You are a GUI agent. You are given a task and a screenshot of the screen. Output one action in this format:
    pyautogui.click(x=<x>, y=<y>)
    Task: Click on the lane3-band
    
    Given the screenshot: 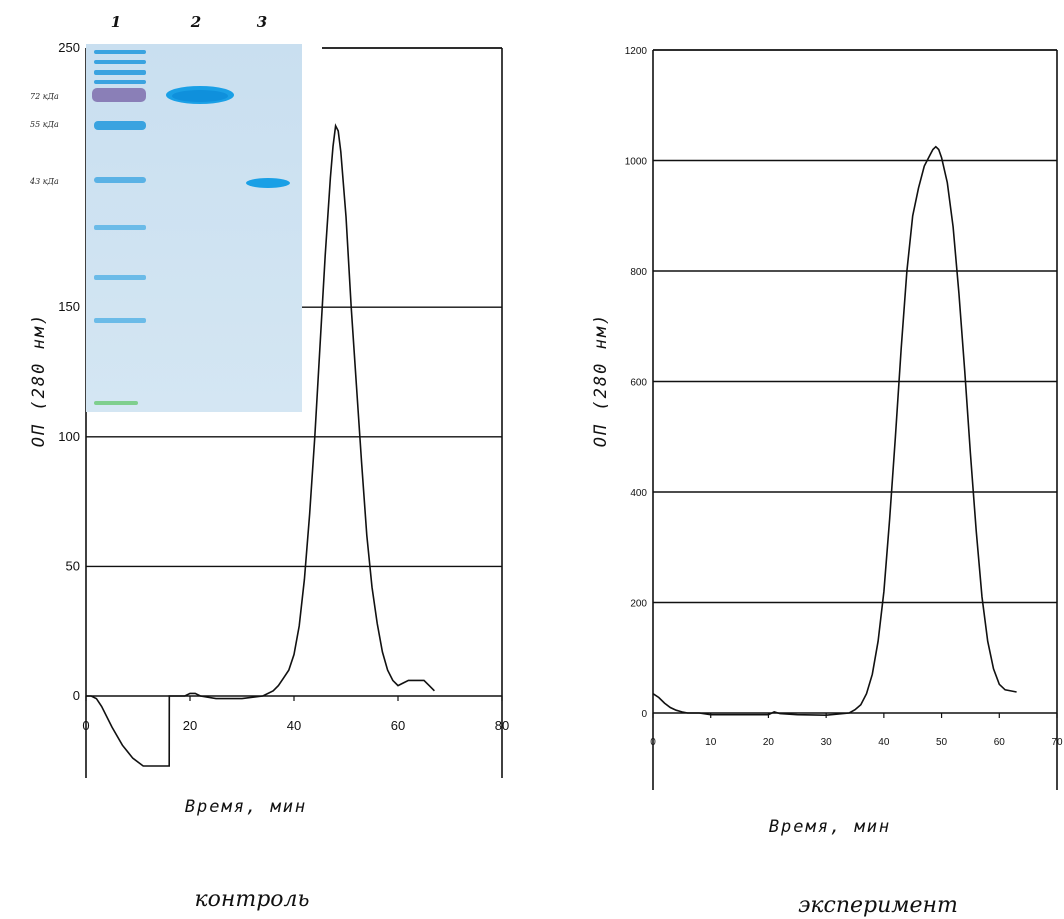 What is the action you would take?
    pyautogui.click(x=268, y=183)
    